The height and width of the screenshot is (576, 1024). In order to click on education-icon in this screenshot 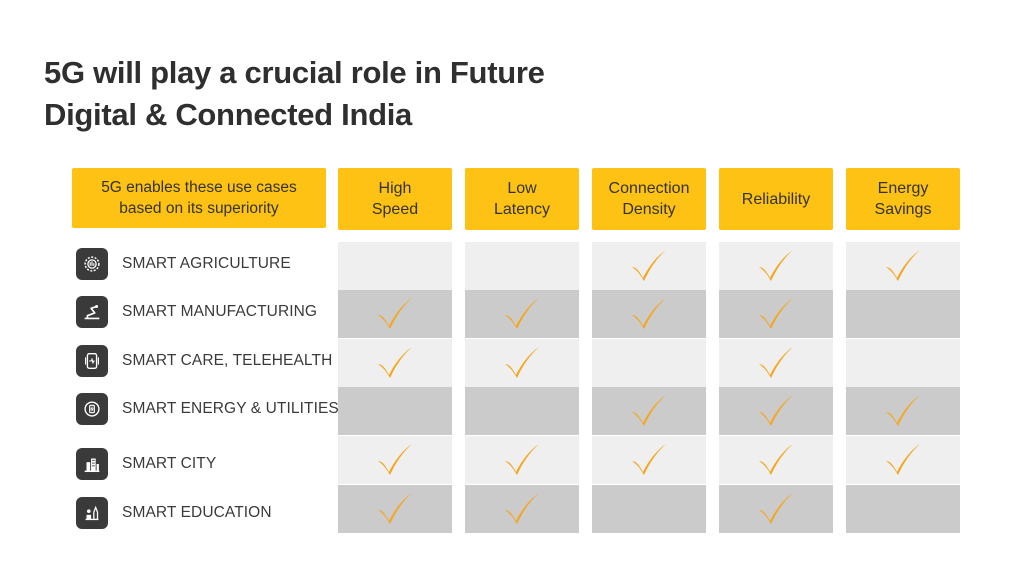, I will do `click(92, 513)`.